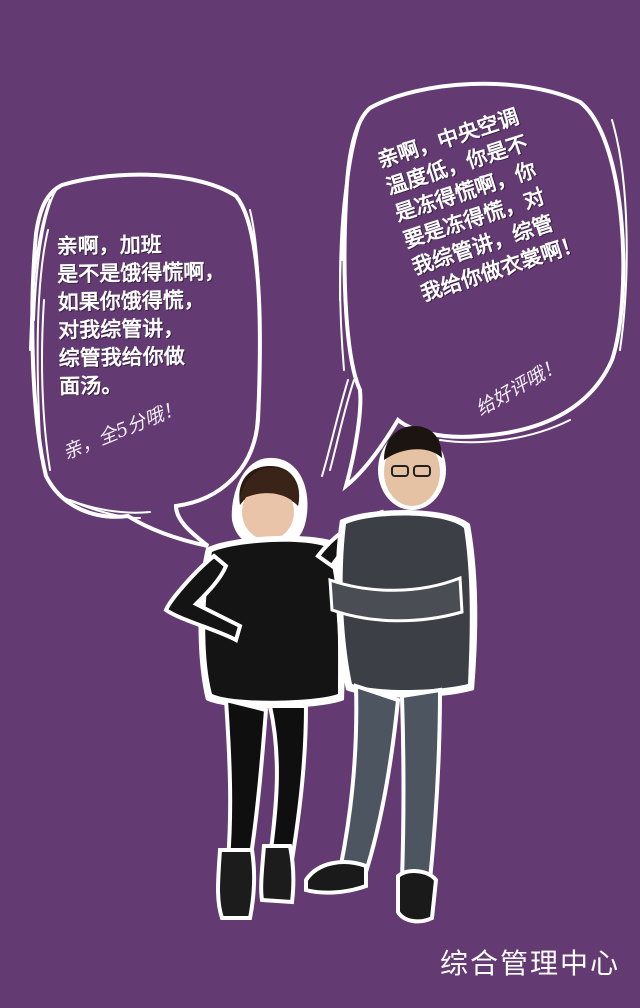  I want to click on department-label: 综合管理中心, so click(529, 963).